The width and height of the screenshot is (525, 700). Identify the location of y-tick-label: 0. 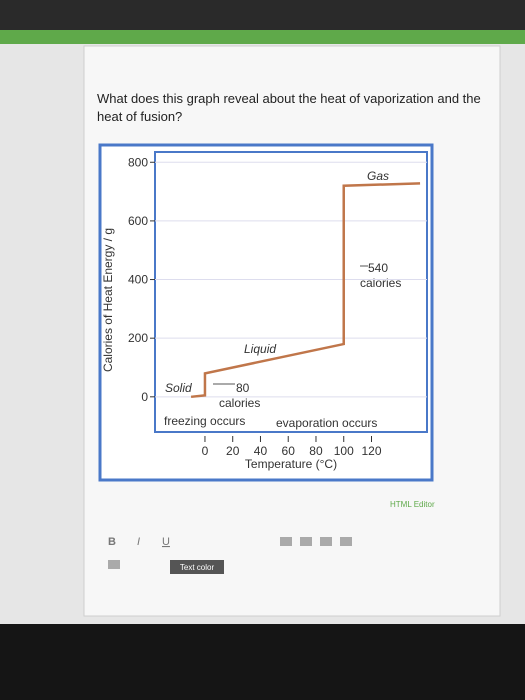
(144, 397).